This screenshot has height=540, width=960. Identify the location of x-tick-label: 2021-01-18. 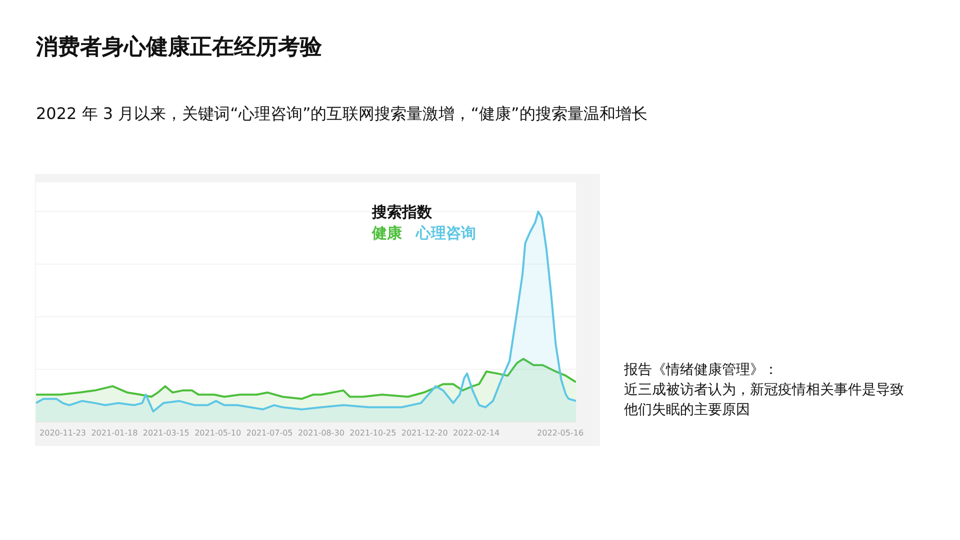
(114, 433).